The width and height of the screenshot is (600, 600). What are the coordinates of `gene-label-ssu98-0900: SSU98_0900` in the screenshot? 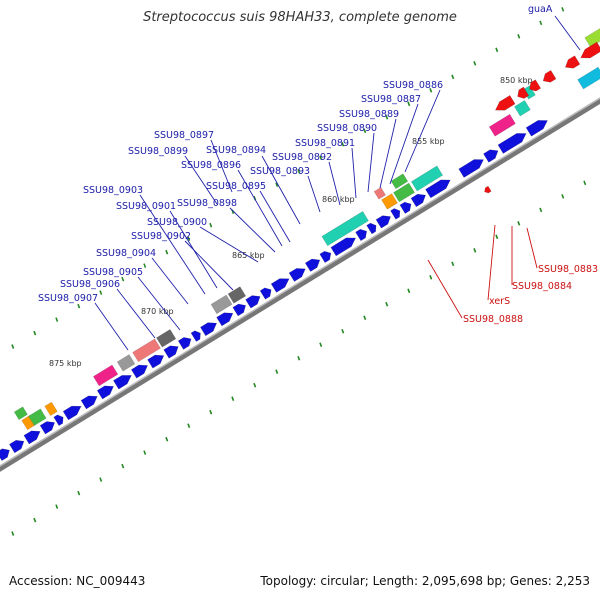 It's located at (177, 222).